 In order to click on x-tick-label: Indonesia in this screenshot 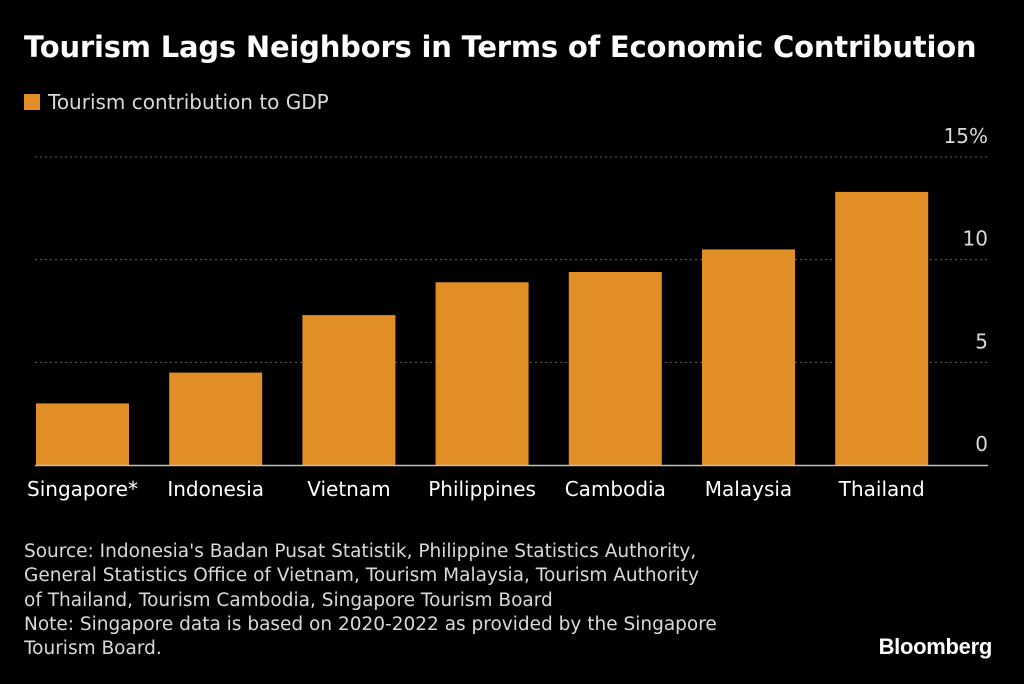, I will do `click(215, 489)`.